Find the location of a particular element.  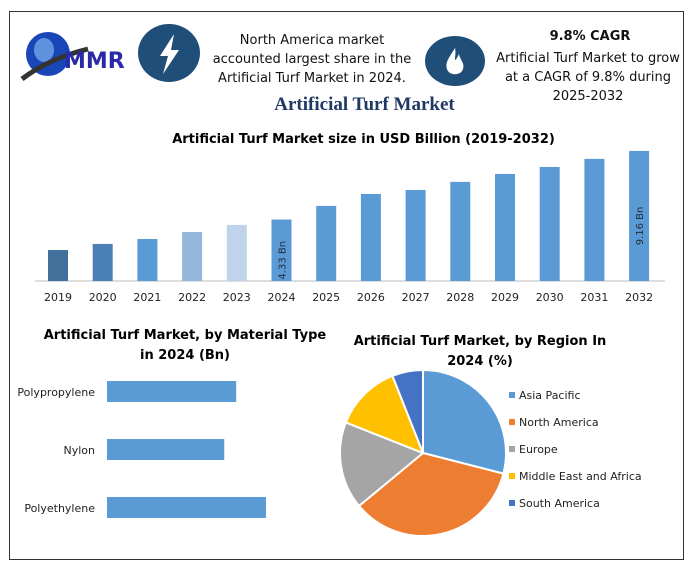

label-polypropylene: Polypropylene is located at coordinates (56, 392).